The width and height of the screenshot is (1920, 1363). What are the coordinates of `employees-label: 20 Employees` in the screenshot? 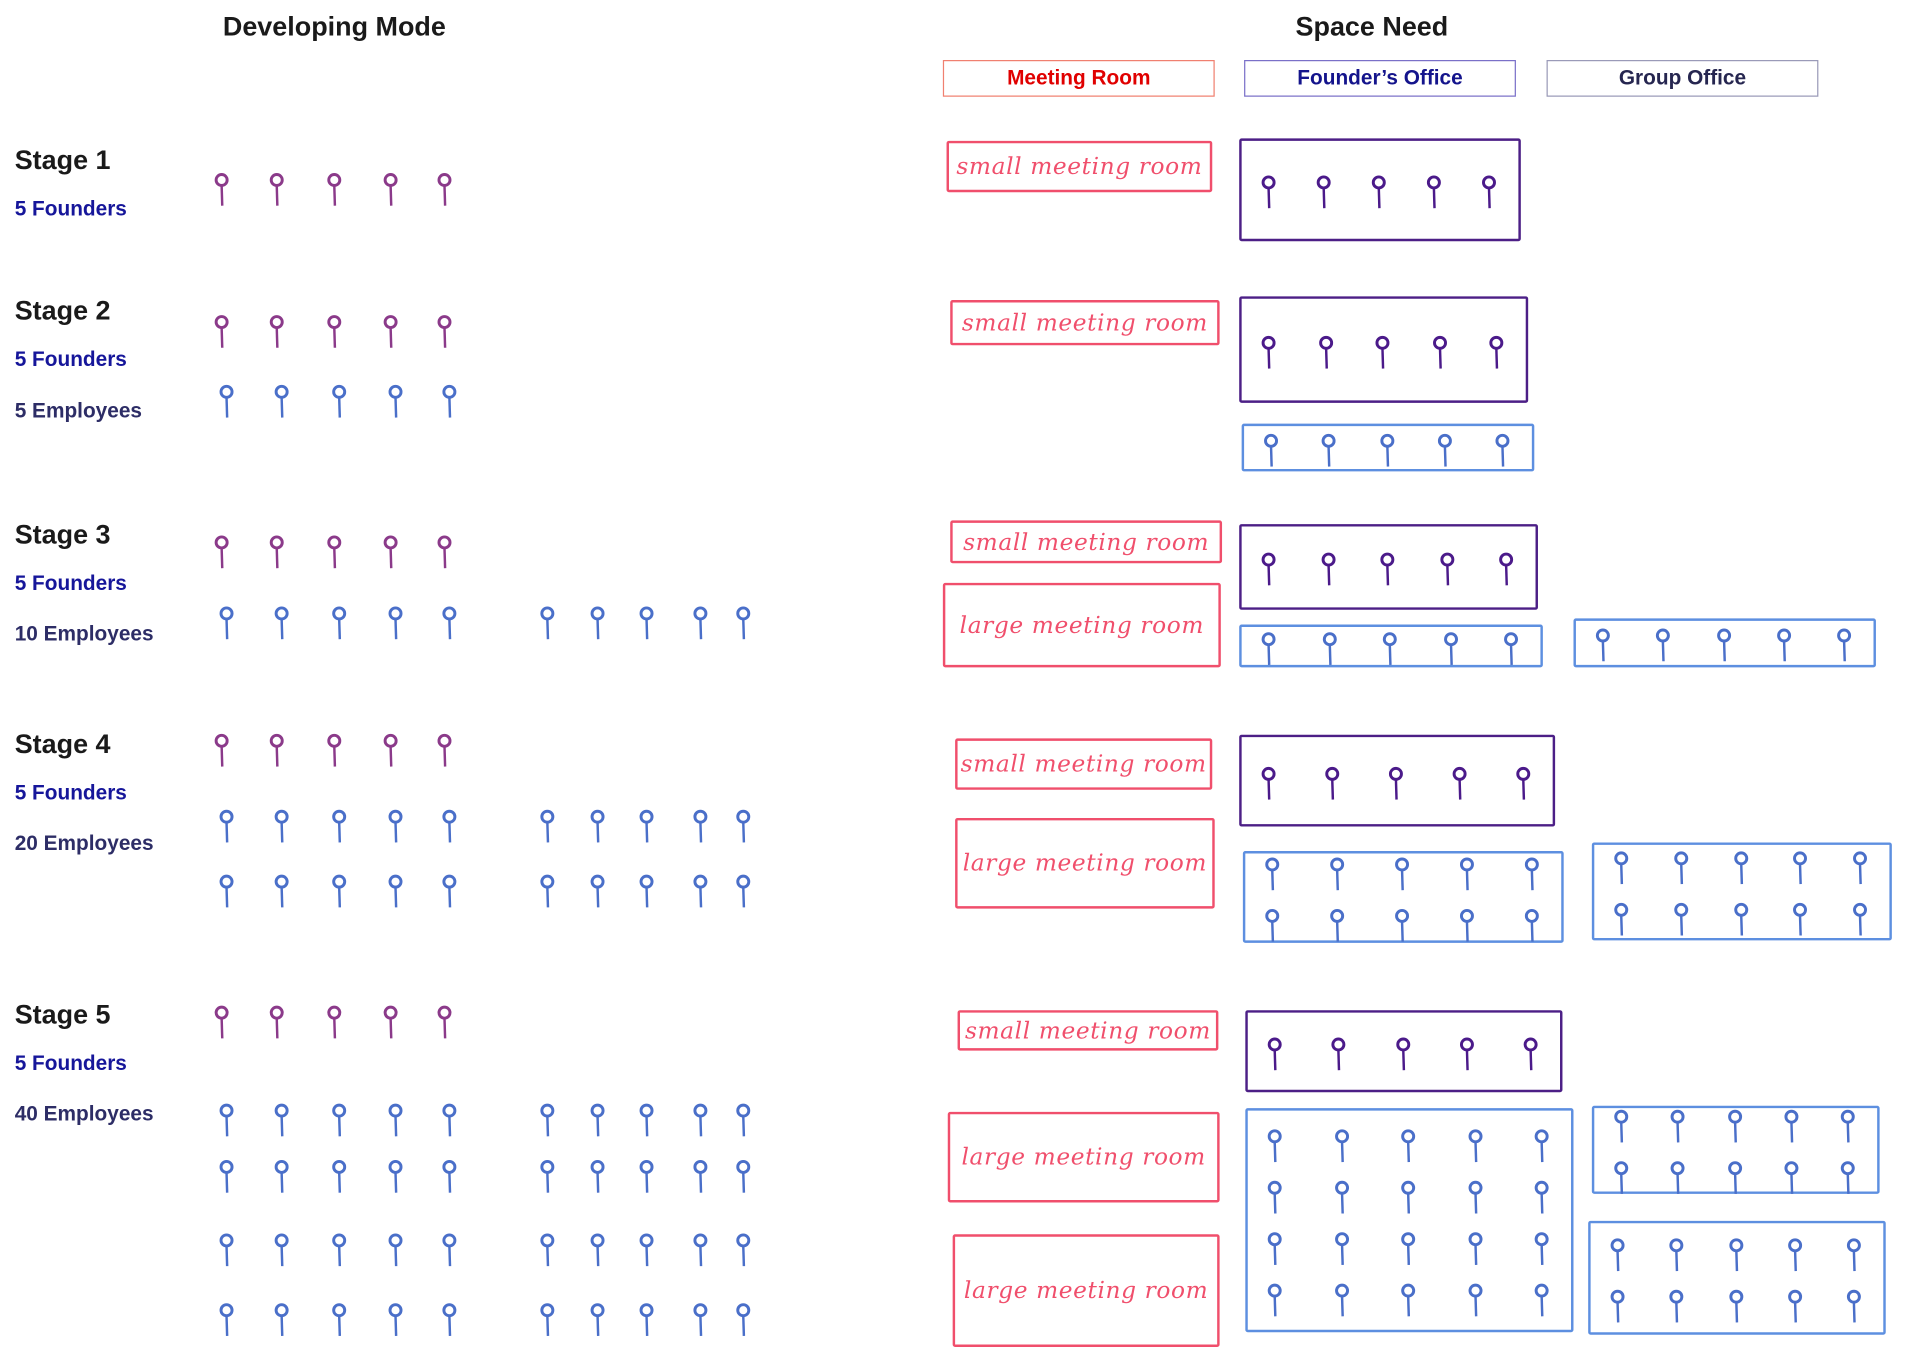 It's located at (84, 843).